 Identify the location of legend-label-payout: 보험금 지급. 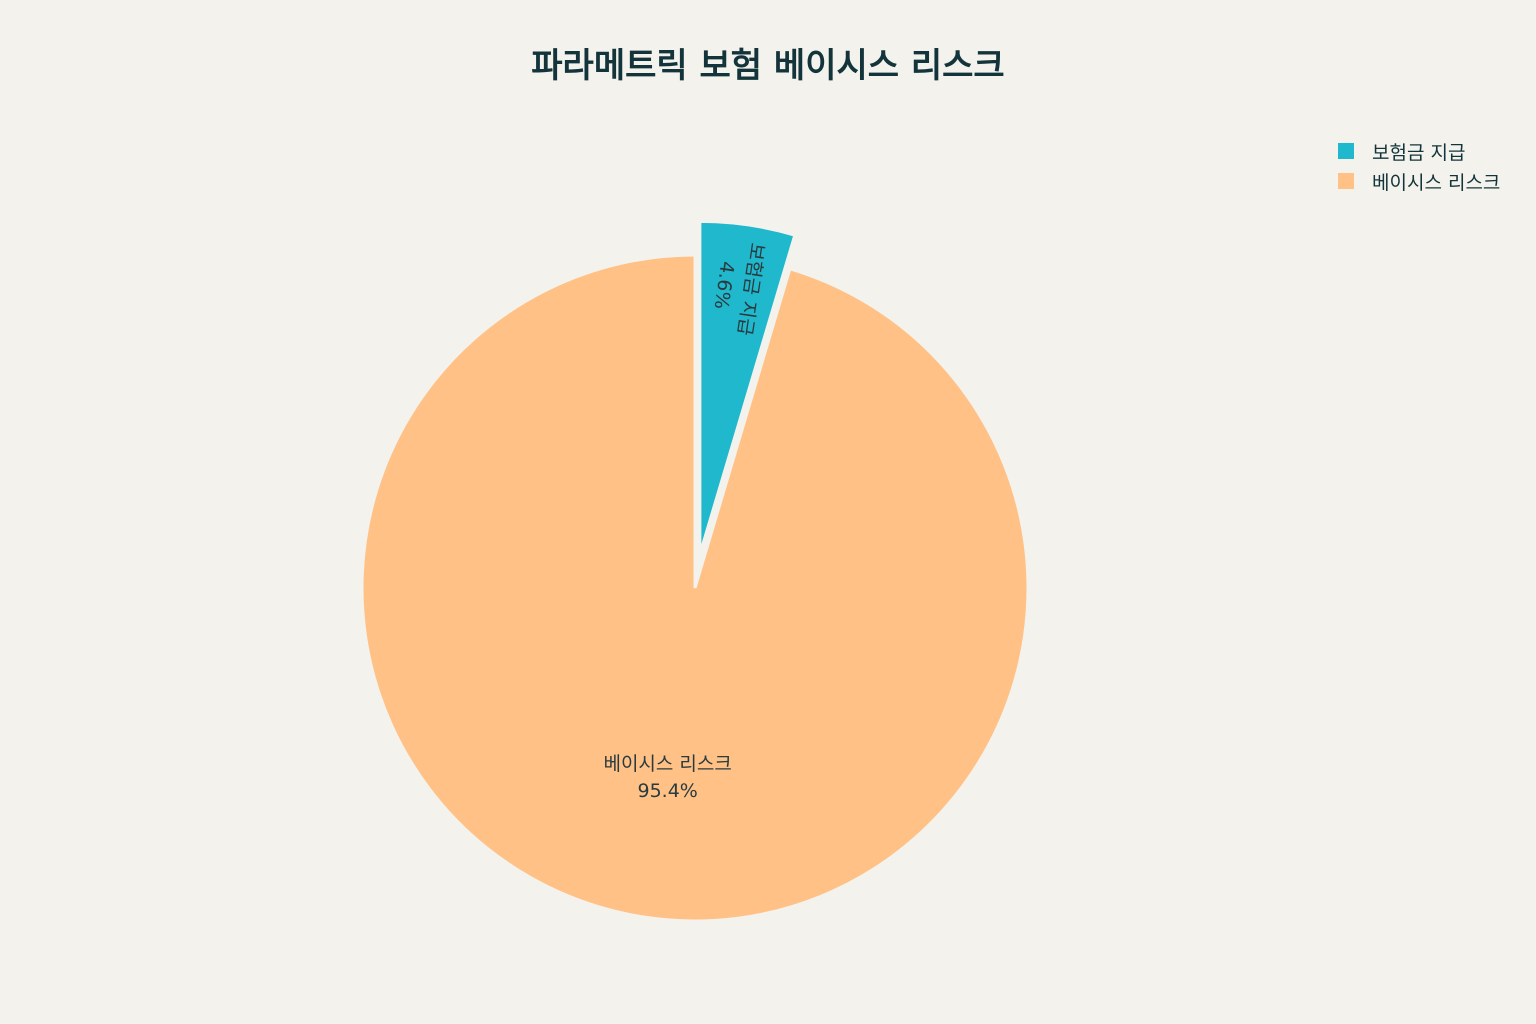
(1419, 152).